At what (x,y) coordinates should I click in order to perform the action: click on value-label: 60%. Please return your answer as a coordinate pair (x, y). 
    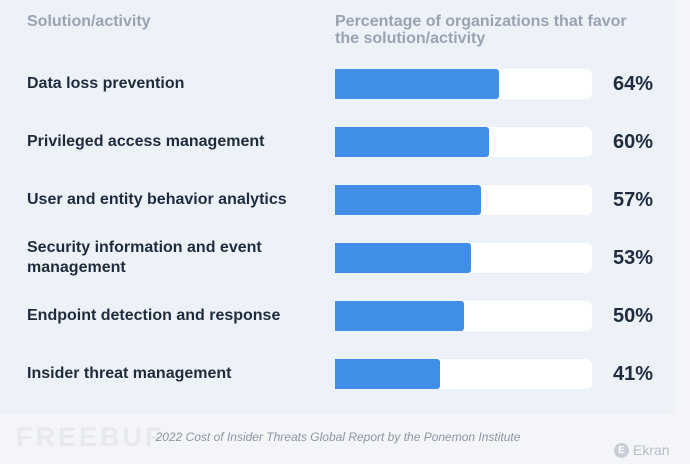
    Looking at the image, I should click on (633, 142).